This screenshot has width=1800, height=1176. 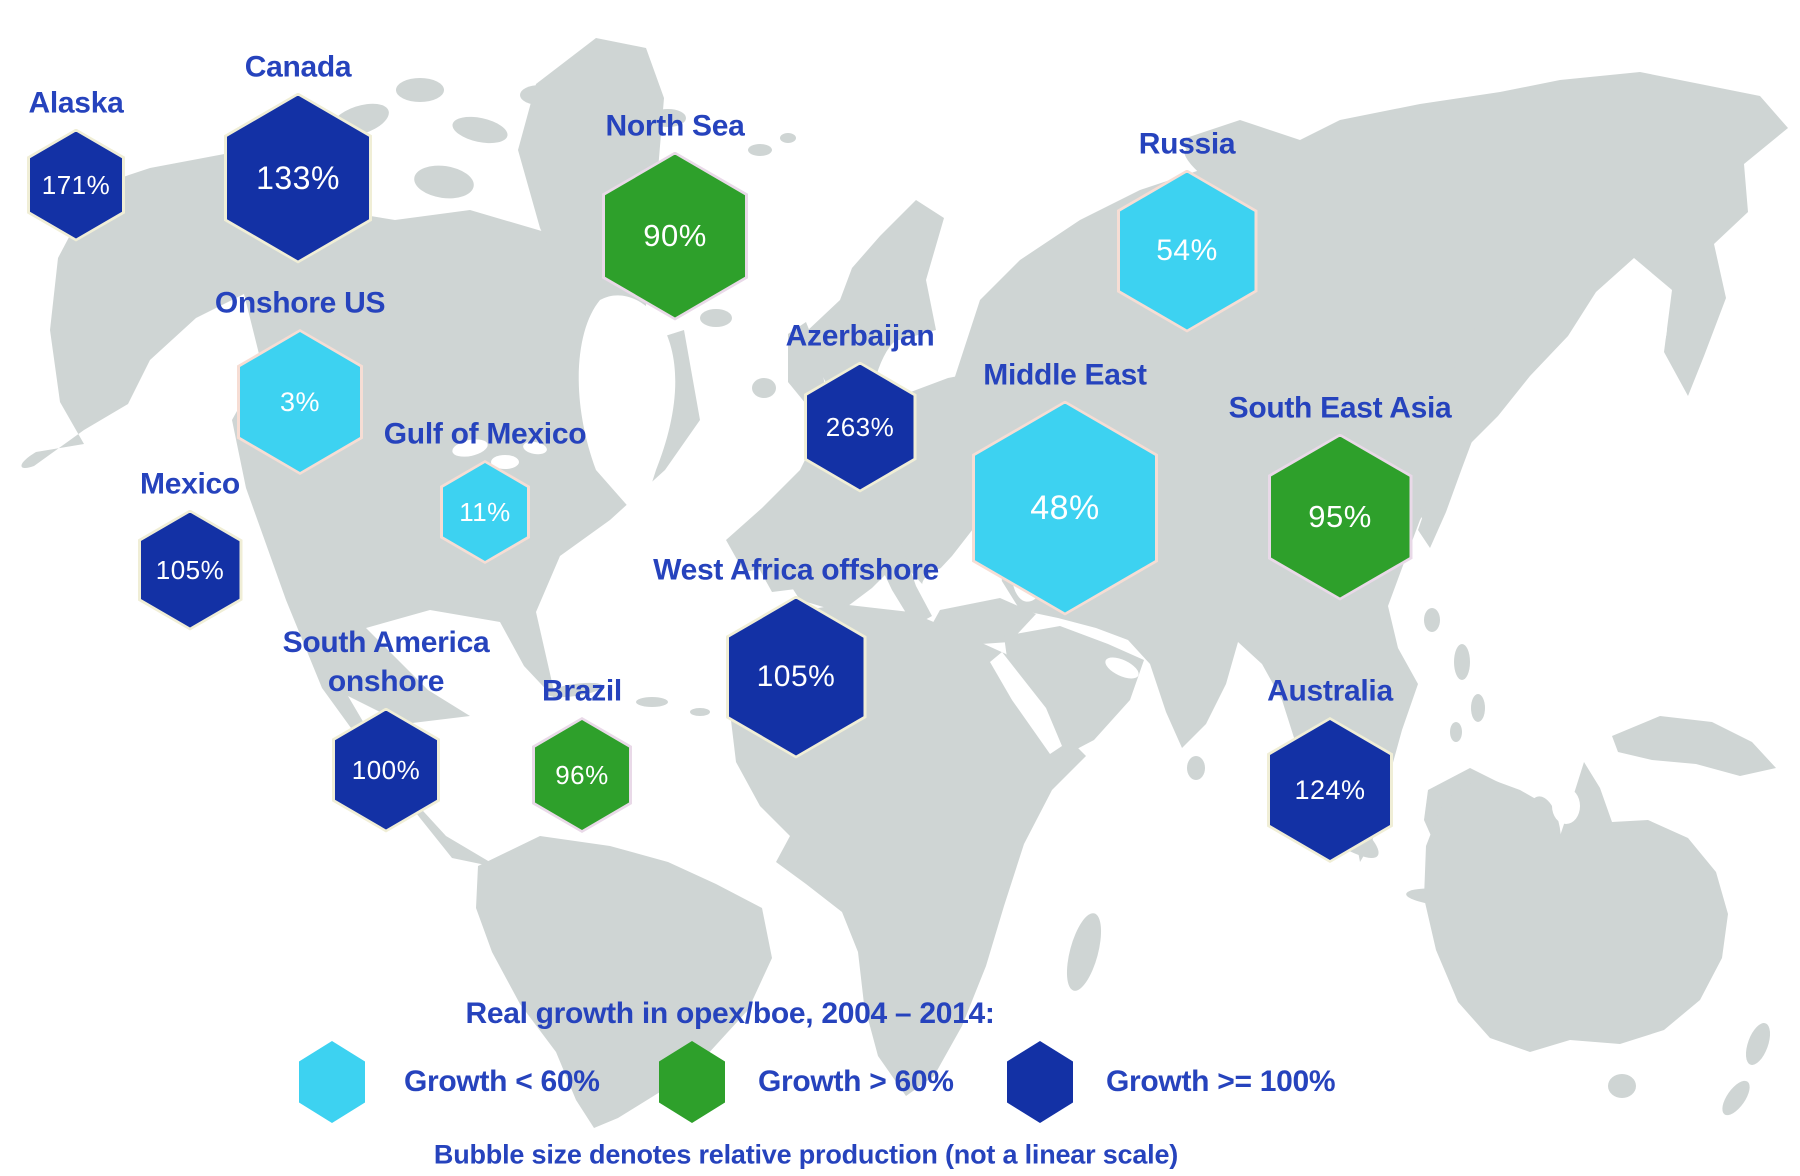 What do you see at coordinates (582, 774) in the screenshot?
I see `region-value: 96%` at bounding box center [582, 774].